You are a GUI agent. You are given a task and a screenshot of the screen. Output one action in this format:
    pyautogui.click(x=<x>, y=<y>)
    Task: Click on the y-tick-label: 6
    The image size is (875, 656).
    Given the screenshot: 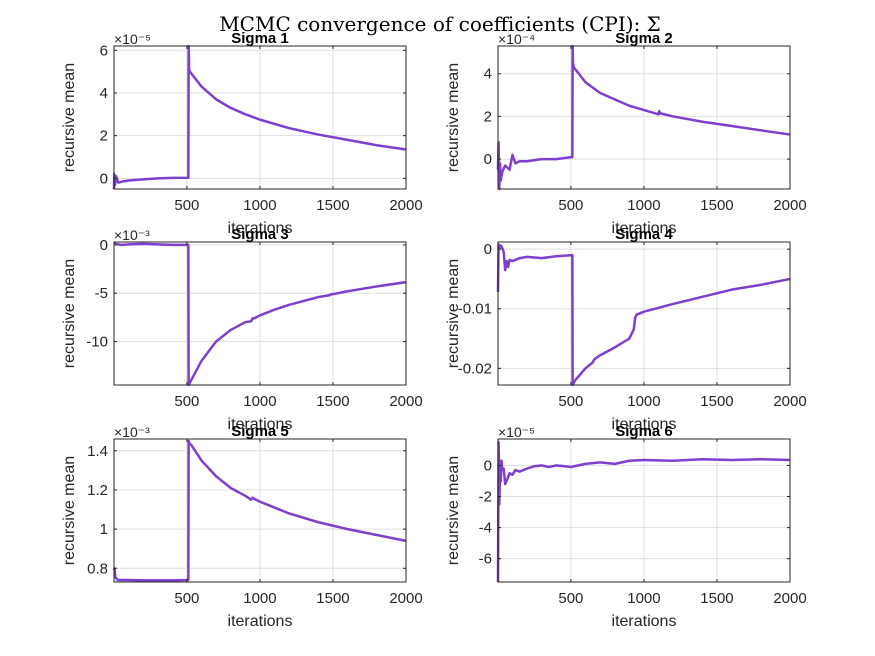 What is the action you would take?
    pyautogui.click(x=104, y=50)
    